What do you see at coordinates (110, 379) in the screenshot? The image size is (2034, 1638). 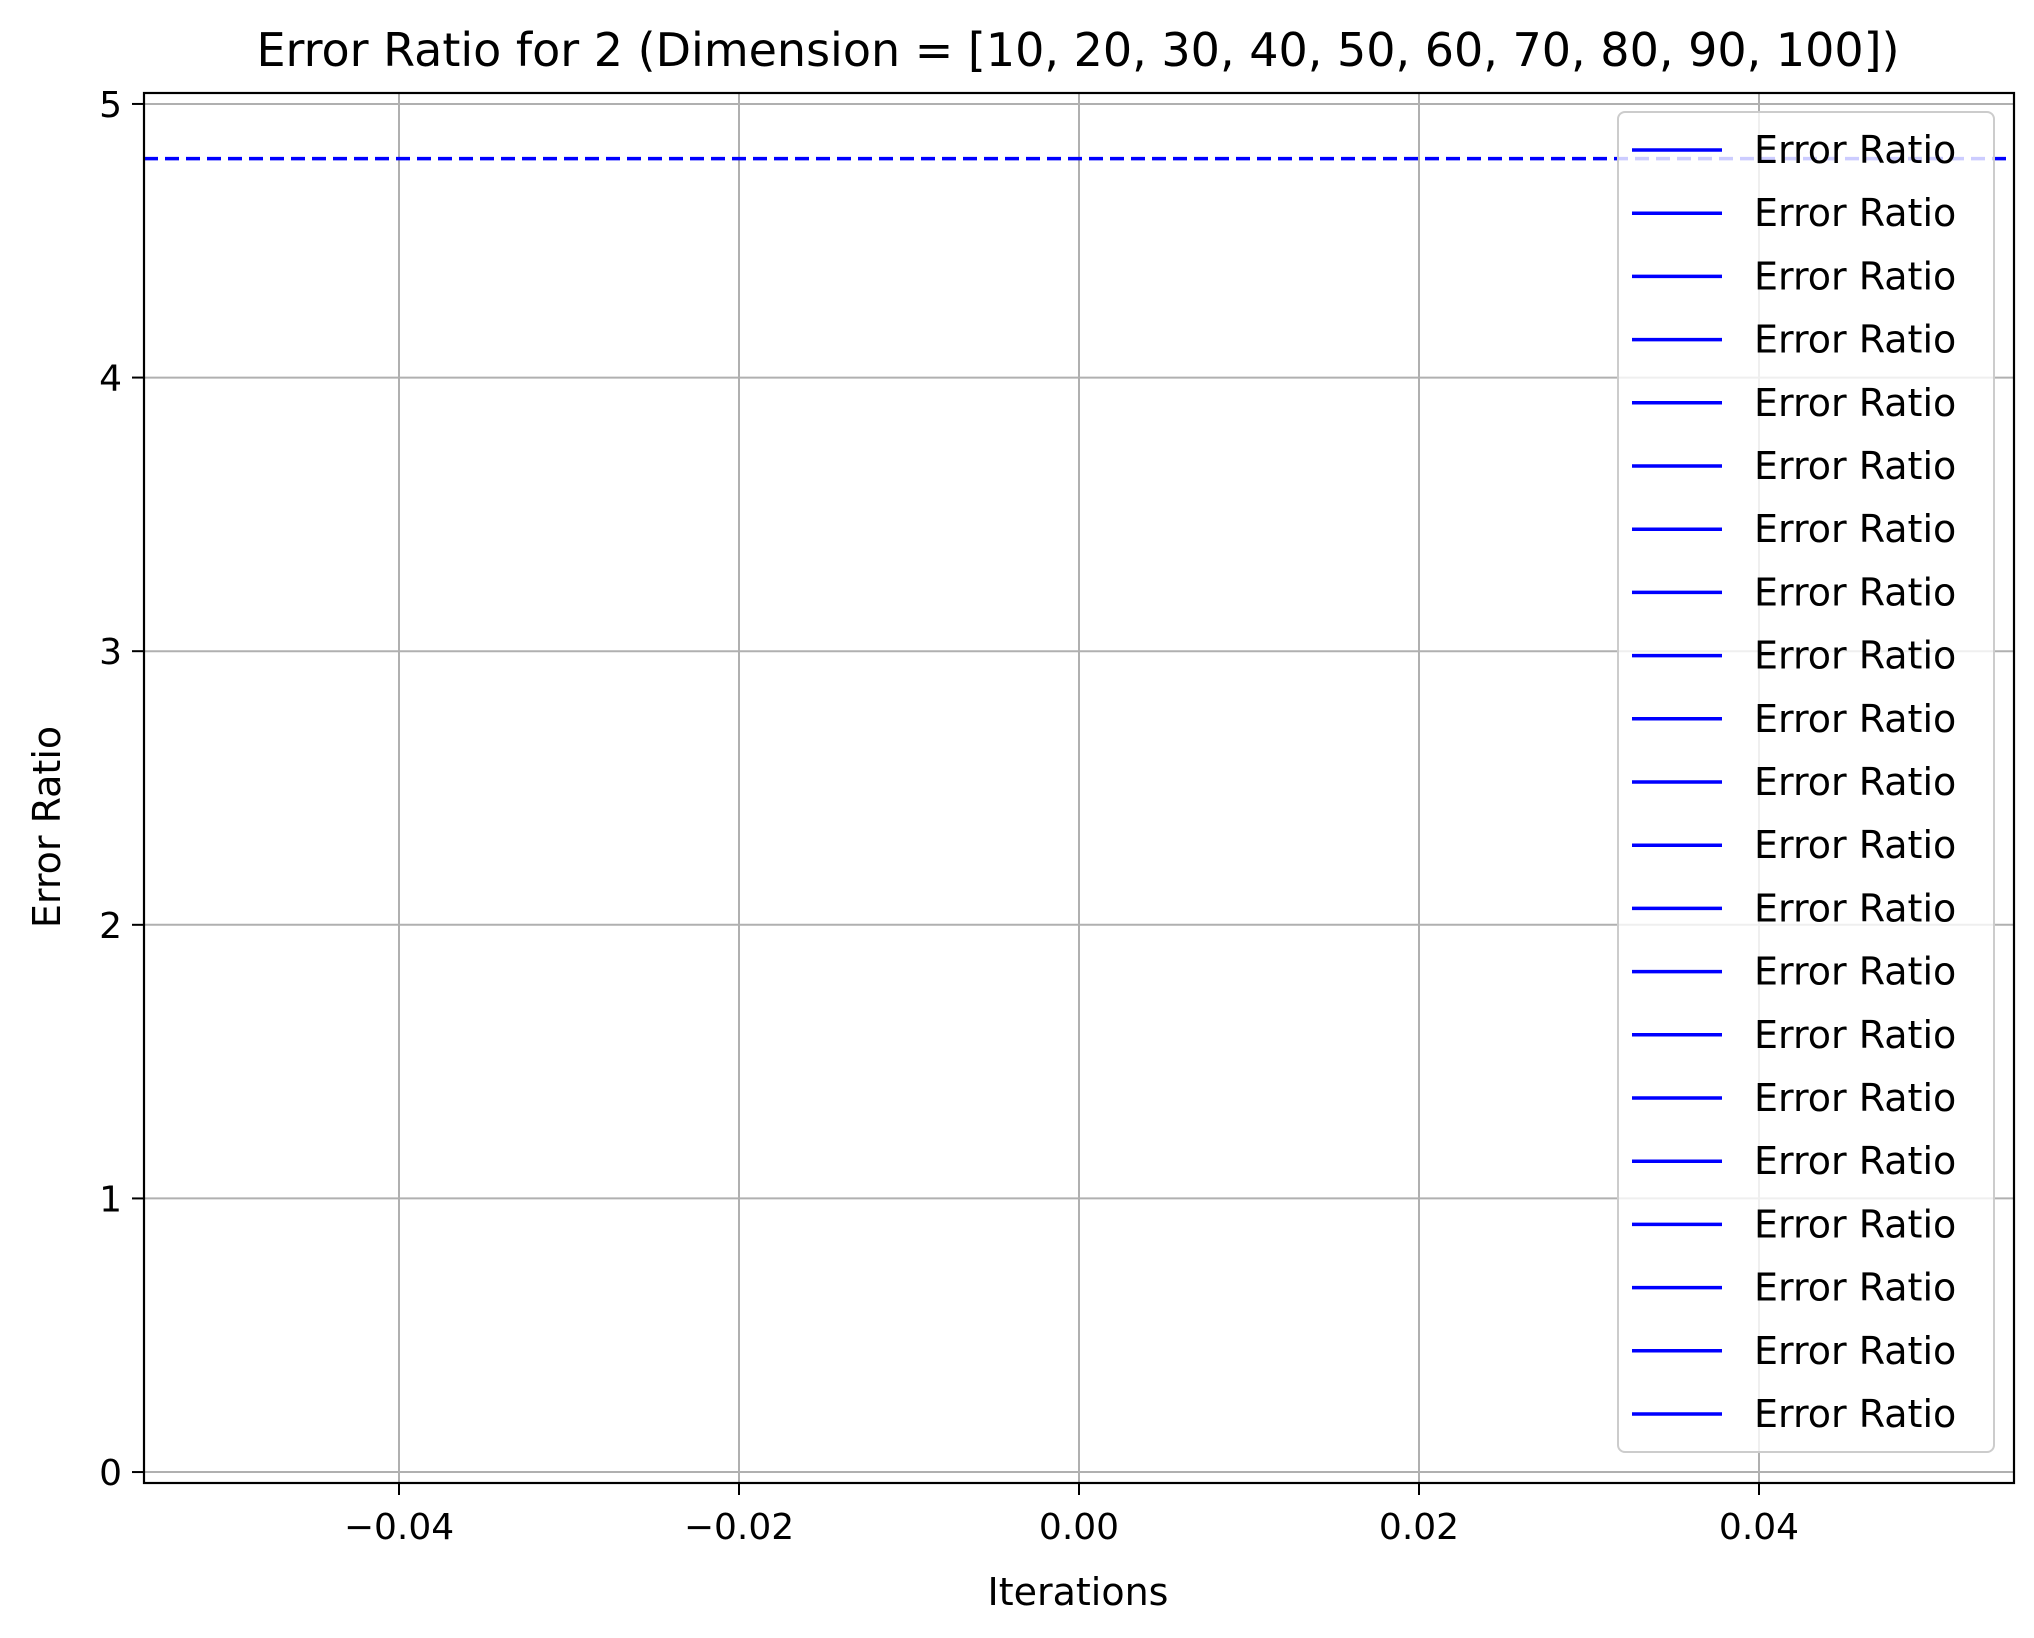 I see `y-tick-label: 4` at bounding box center [110, 379].